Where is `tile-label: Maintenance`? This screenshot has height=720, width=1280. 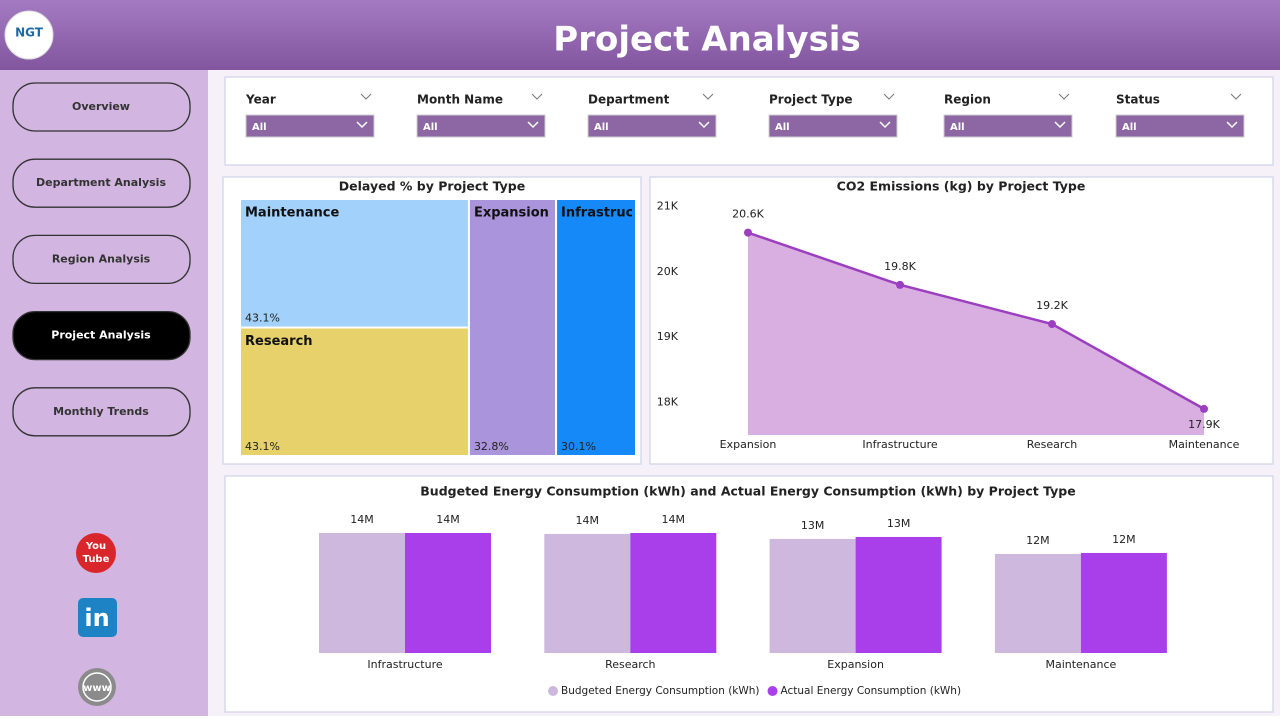
tile-label: Maintenance is located at coordinates (292, 213).